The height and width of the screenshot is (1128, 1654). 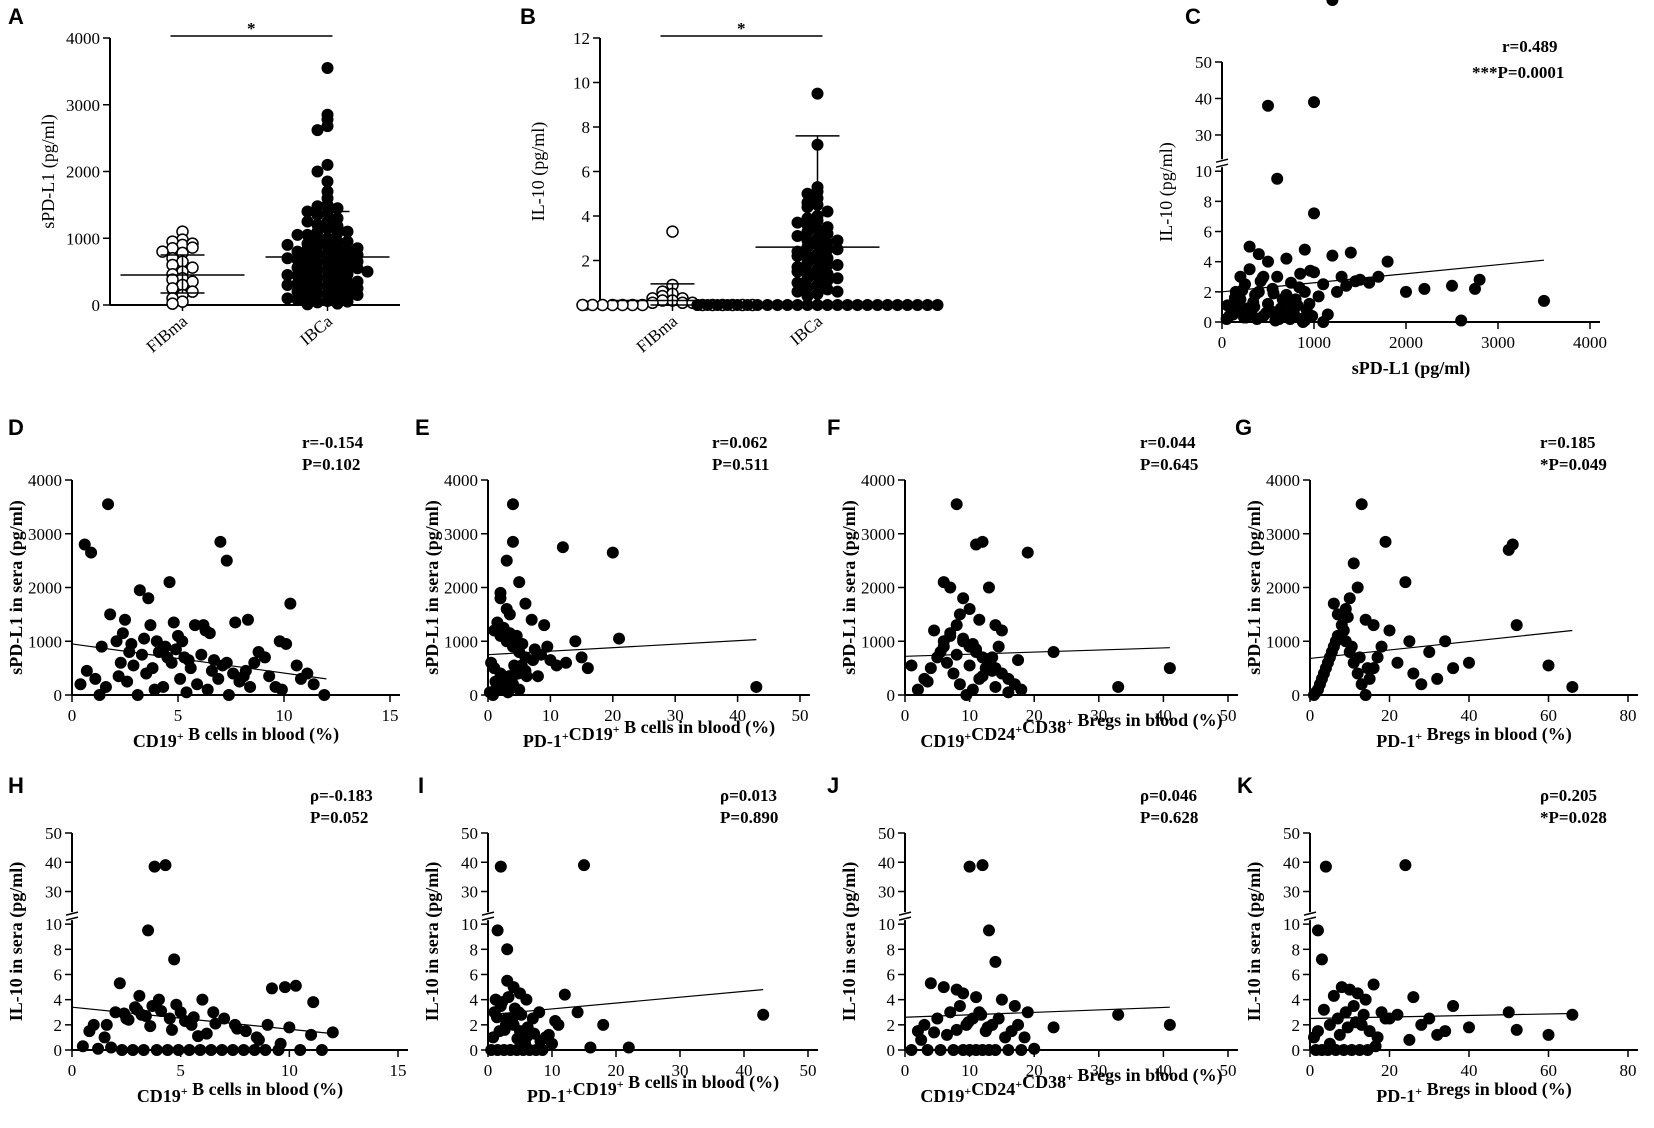 I want to click on y-axis-title: sPD-L1 in sera (pg/ml), so click(x=432, y=587).